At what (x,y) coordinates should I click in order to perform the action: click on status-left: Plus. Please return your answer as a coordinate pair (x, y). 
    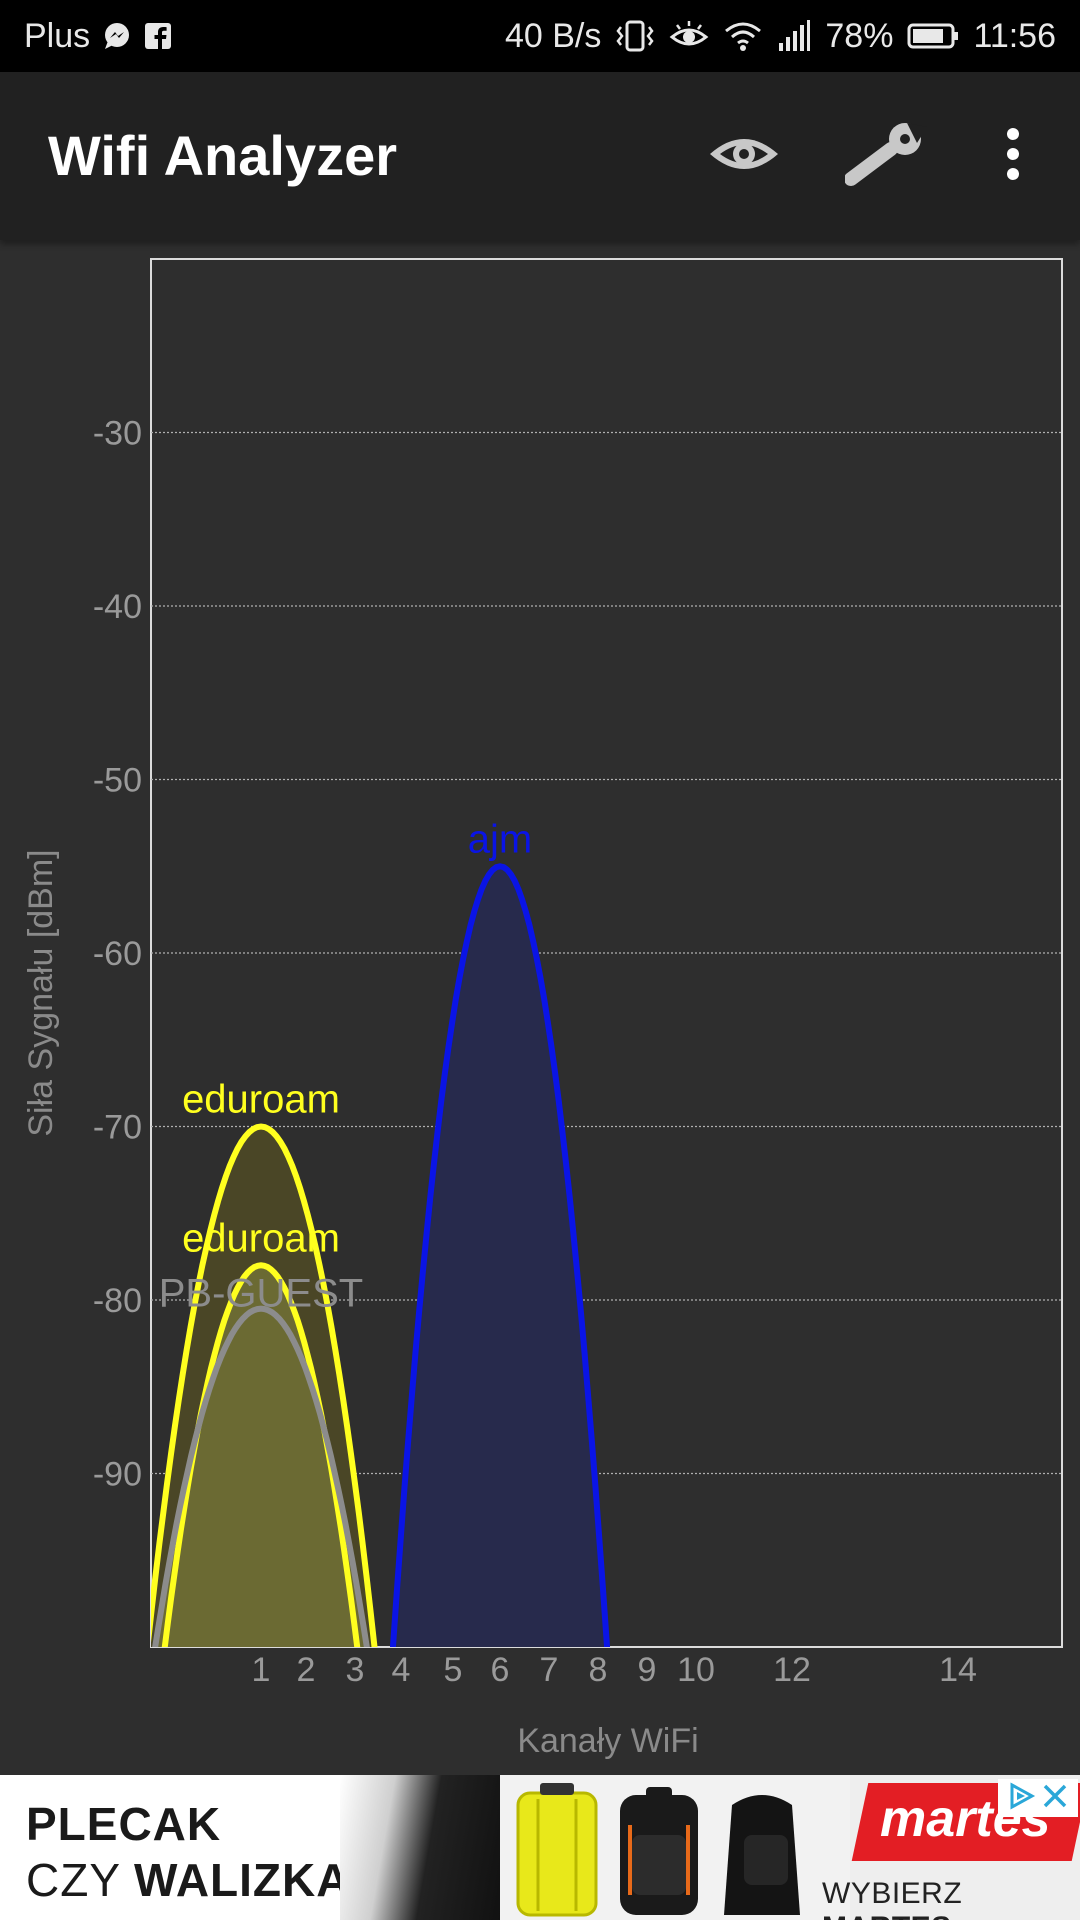
    Looking at the image, I should click on (98, 36).